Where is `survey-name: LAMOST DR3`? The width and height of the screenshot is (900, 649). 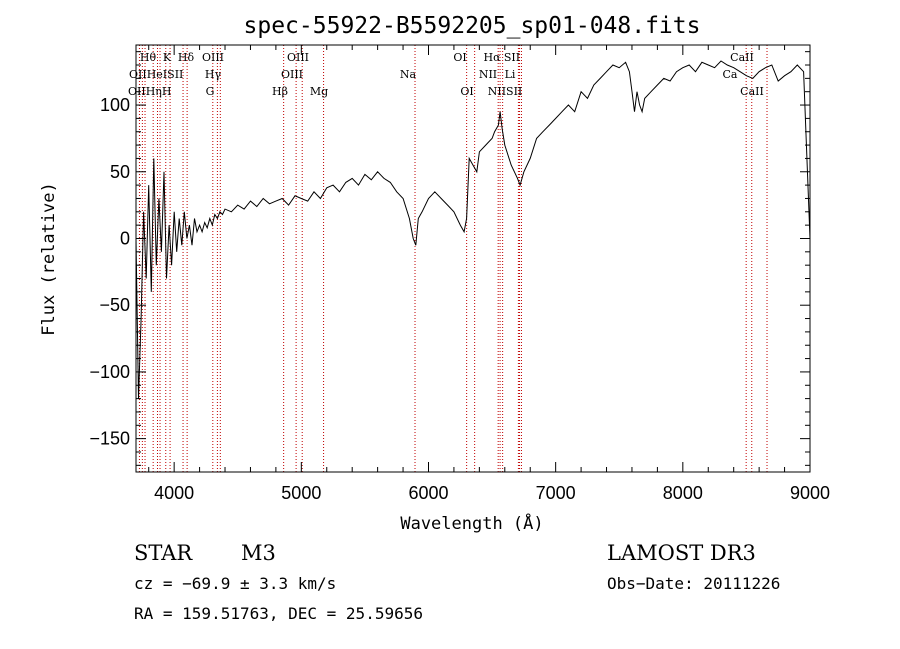
survey-name: LAMOST DR3 is located at coordinates (681, 553).